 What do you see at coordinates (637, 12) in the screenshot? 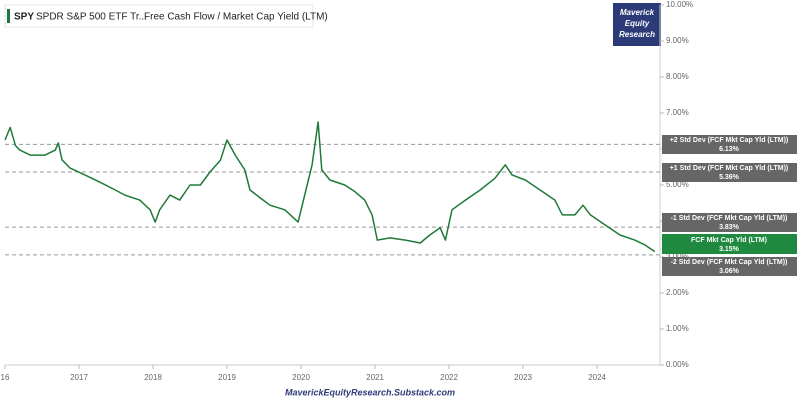
I see `logo-text: Maverick` at bounding box center [637, 12].